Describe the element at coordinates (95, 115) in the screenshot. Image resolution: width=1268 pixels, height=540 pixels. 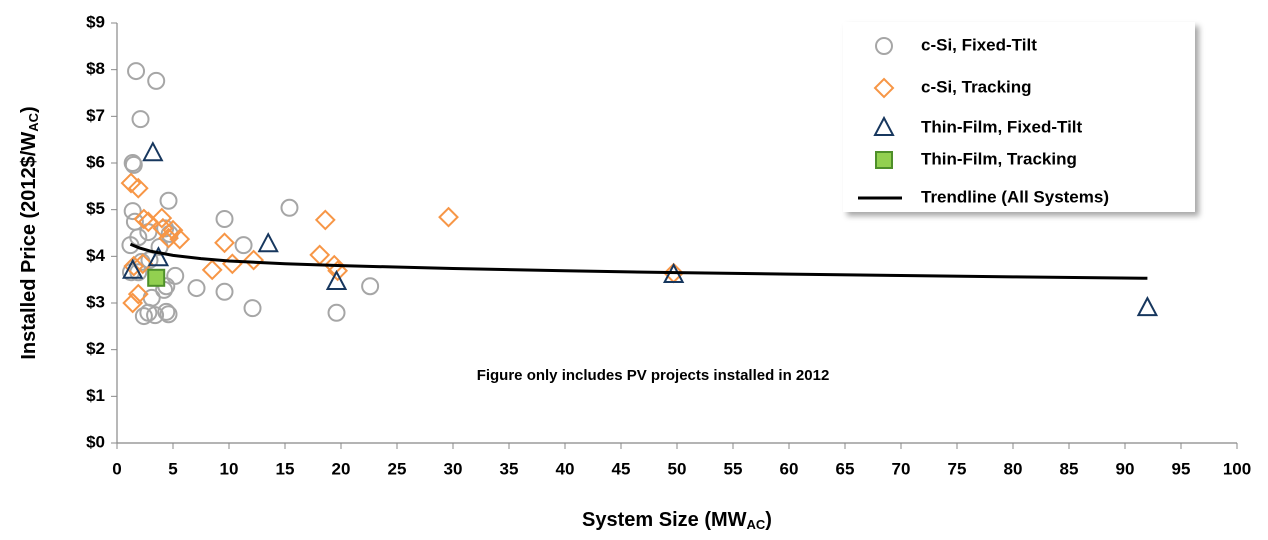
I see `y-tick-label: $7` at that location.